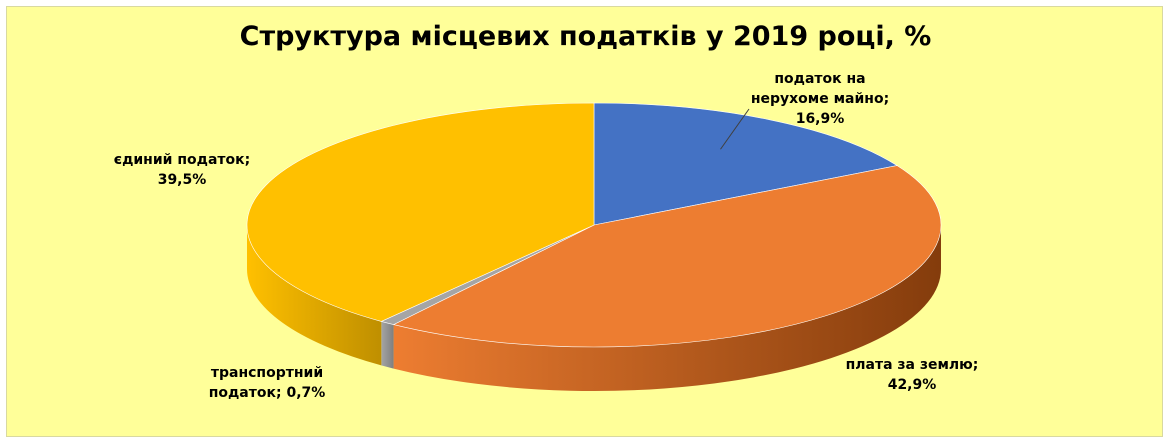 This screenshot has height=443, width=1169. Describe the element at coordinates (267, 383) in the screenshot. I see `slice-label-transport-tax: транспортний податок; 0,7%` at that location.